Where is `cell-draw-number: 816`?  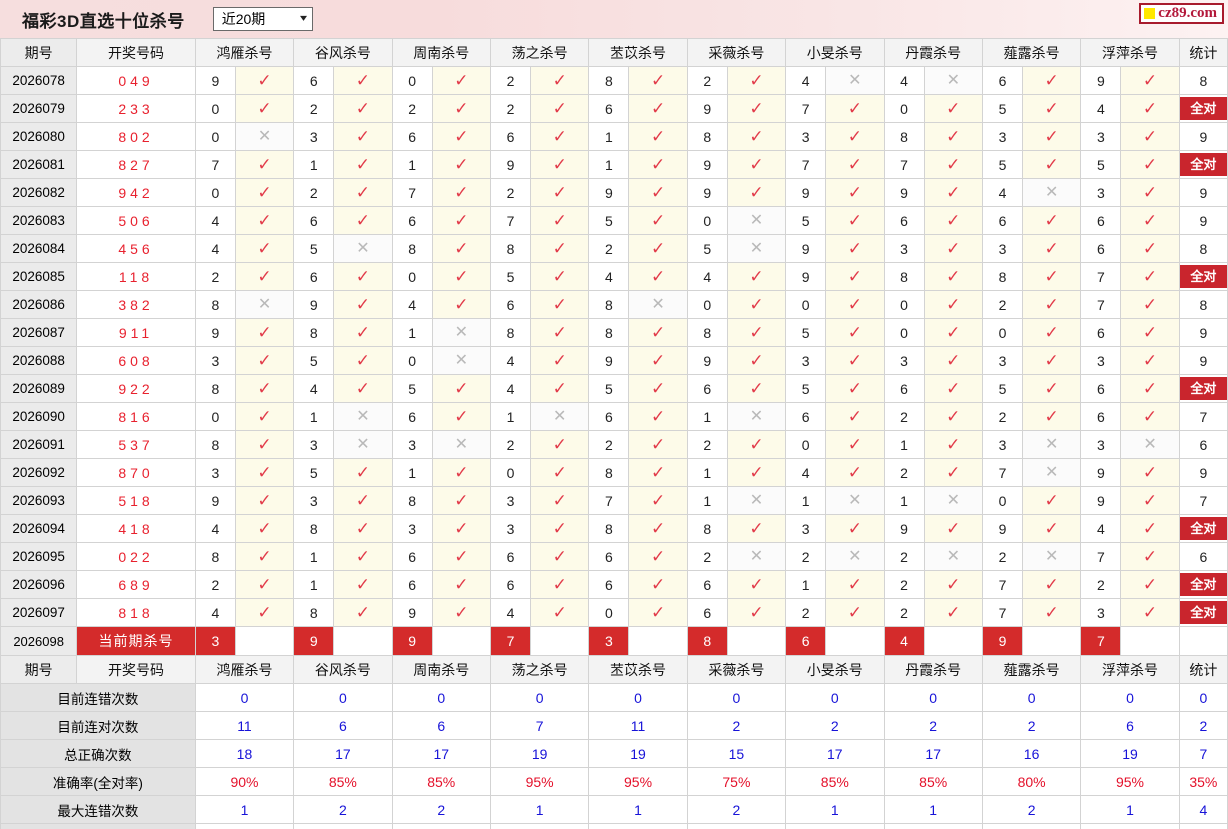
cell-draw-number: 816 is located at coordinates (136, 416).